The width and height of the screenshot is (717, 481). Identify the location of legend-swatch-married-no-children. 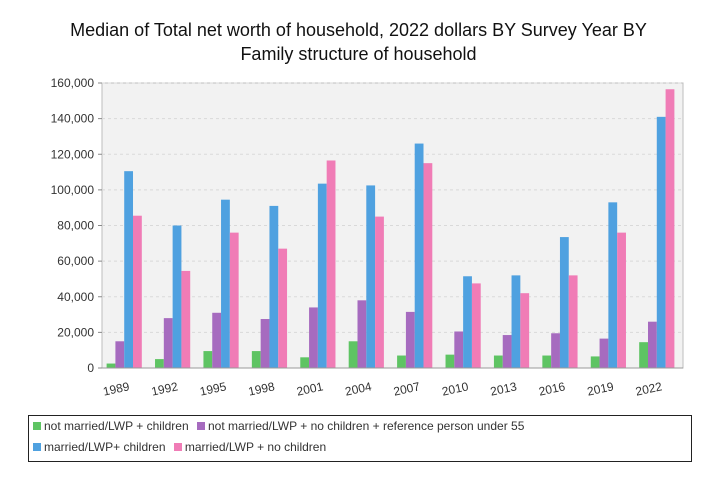
(177, 447).